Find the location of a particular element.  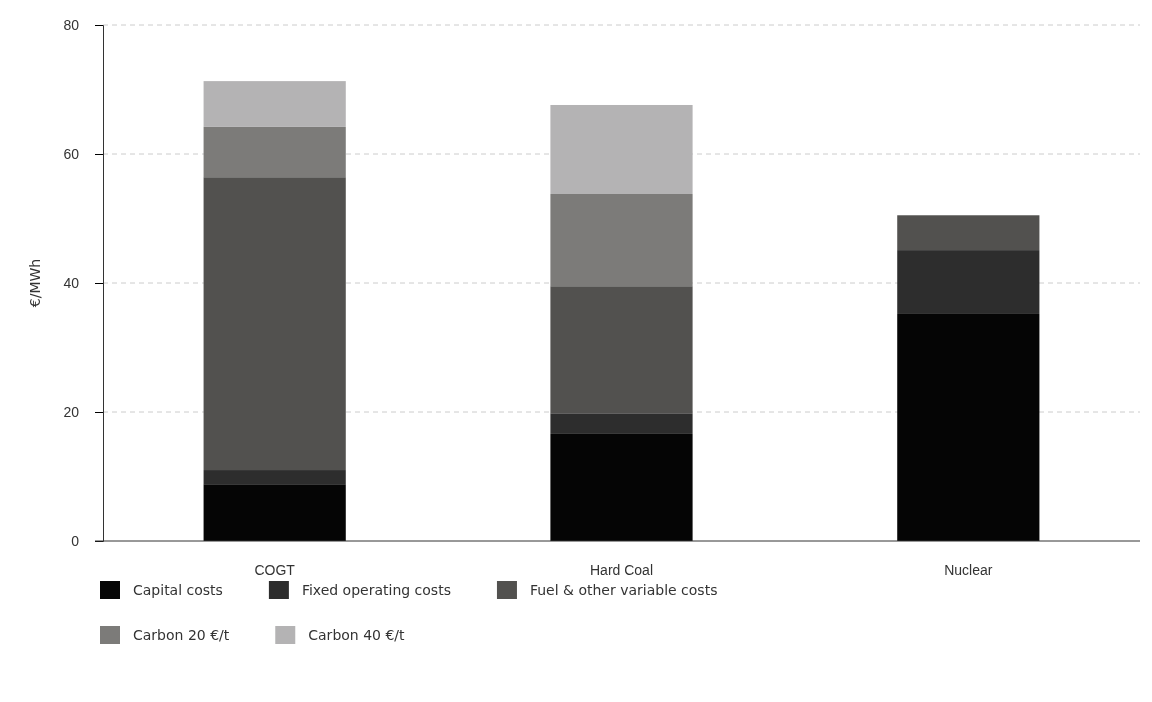

y-tick-label: 20 is located at coordinates (71, 411).